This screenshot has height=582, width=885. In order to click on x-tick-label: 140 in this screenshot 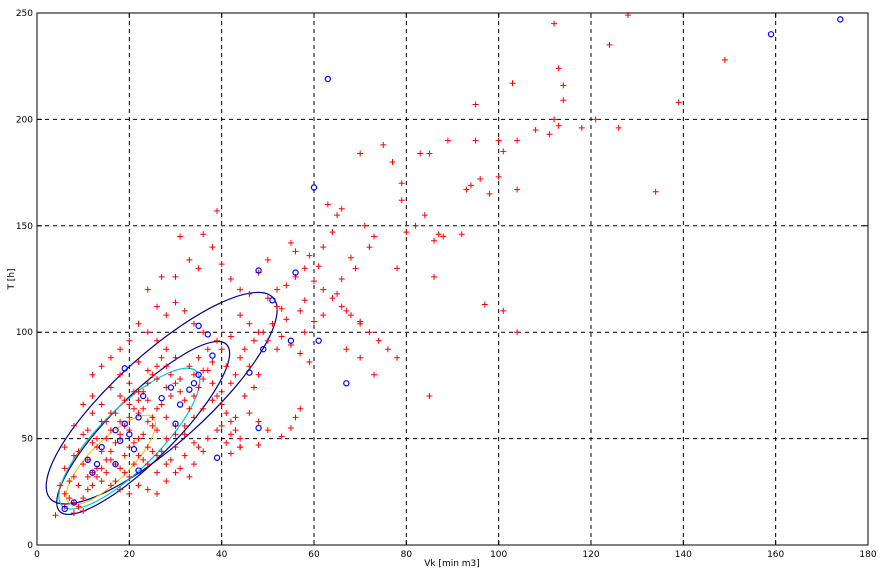, I will do `click(683, 555)`.